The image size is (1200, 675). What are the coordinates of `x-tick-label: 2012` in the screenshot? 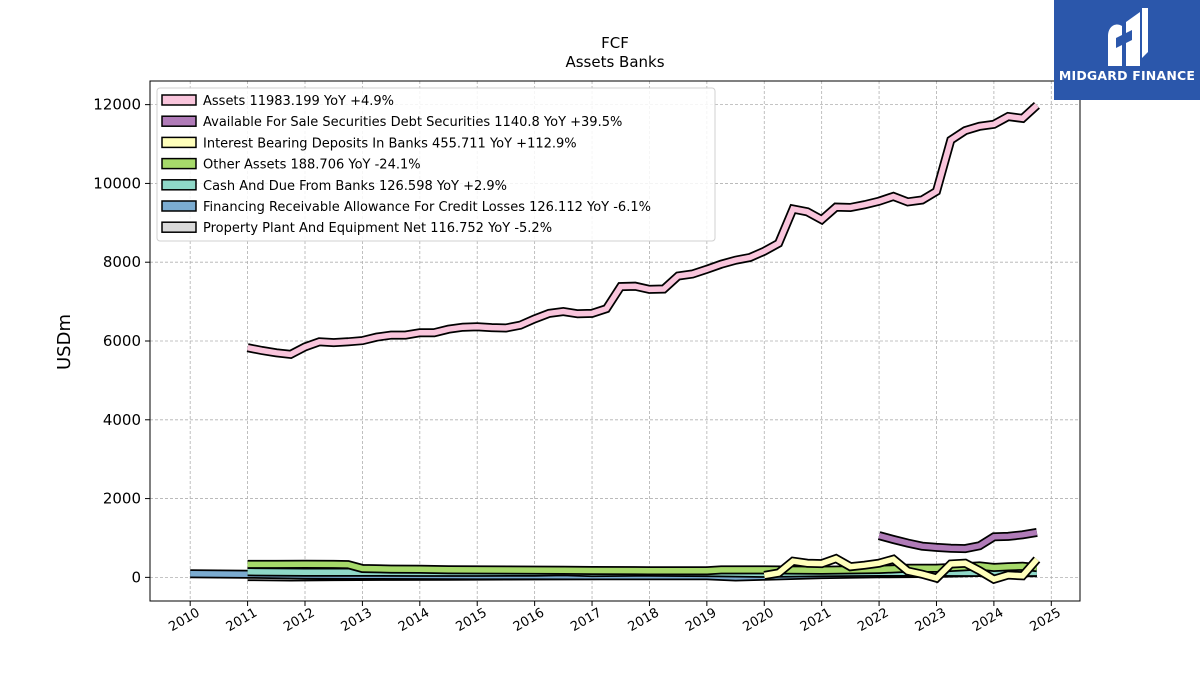 It's located at (299, 620).